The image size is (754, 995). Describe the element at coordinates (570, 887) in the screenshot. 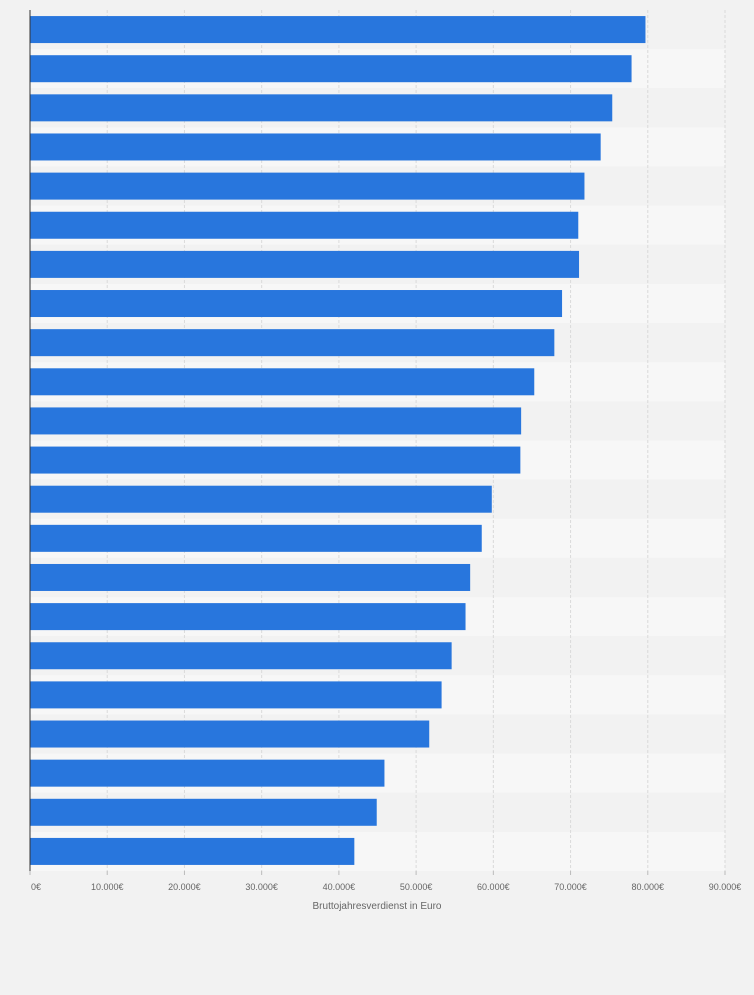

I see `tick-label: 70.000€` at that location.